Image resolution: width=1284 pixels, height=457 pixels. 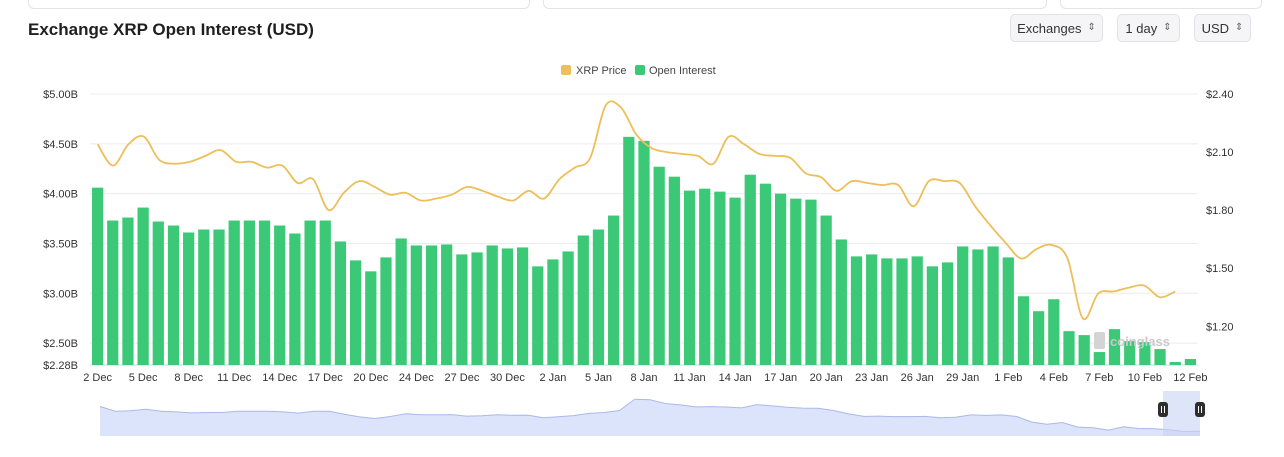 What do you see at coordinates (640, 70) in the screenshot?
I see `legend-swatch-oi` at bounding box center [640, 70].